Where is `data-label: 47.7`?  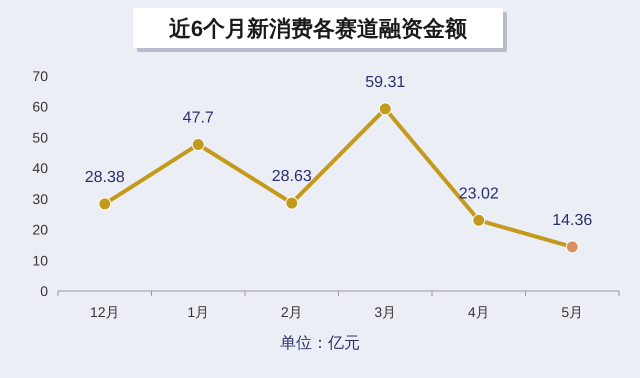
data-label: 47.7 is located at coordinates (198, 117).